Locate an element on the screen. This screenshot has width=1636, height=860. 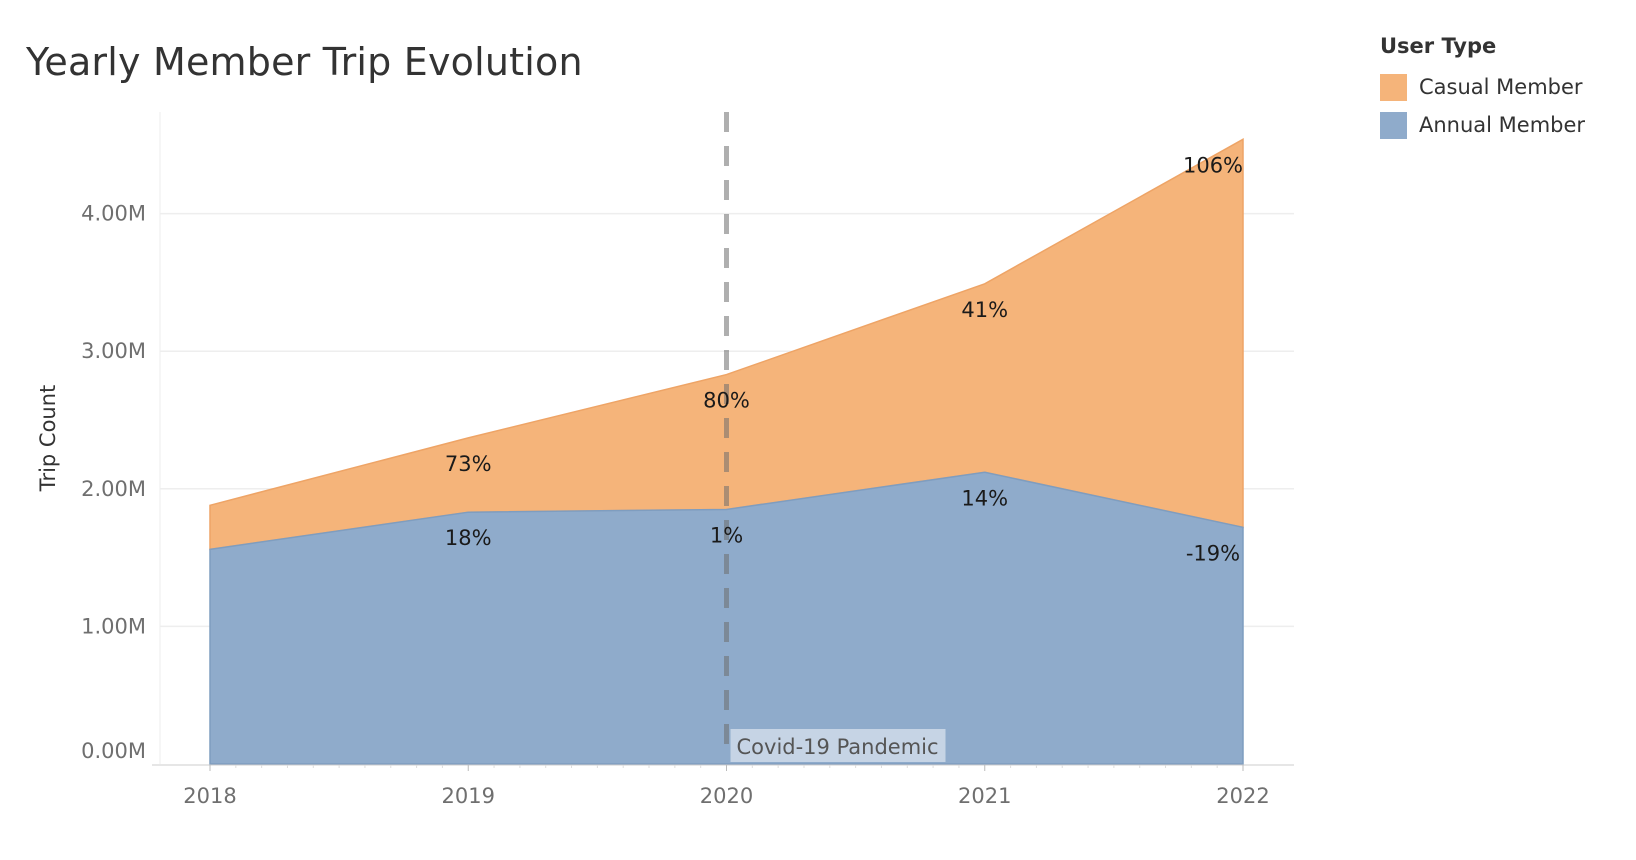
x-tick-label: 2021 is located at coordinates (984, 796).